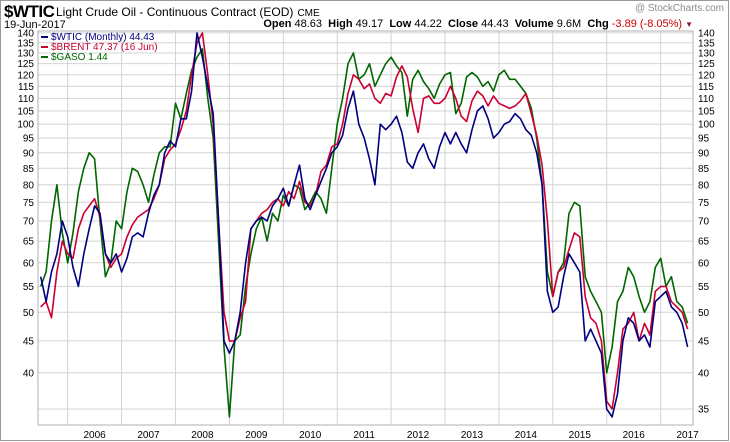 The image size is (730, 442). What do you see at coordinates (704, 242) in the screenshot?
I see `y-tick-label-right: 65` at bounding box center [704, 242].